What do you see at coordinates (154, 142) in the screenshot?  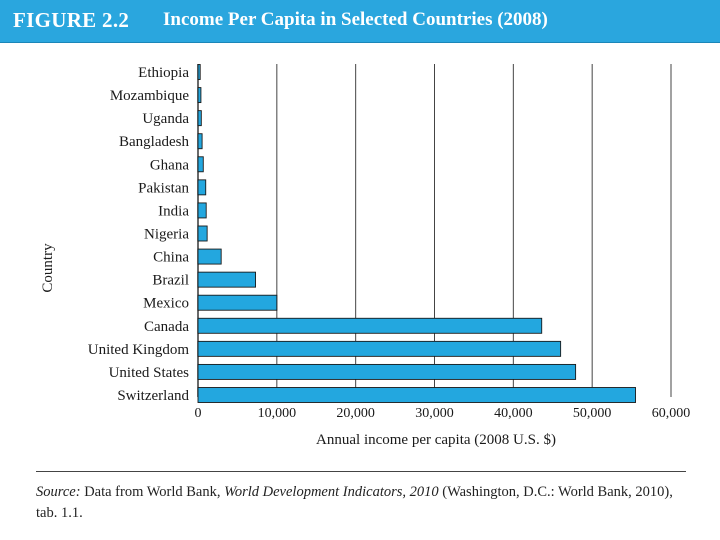 I see `category-label: Bangladesh` at bounding box center [154, 142].